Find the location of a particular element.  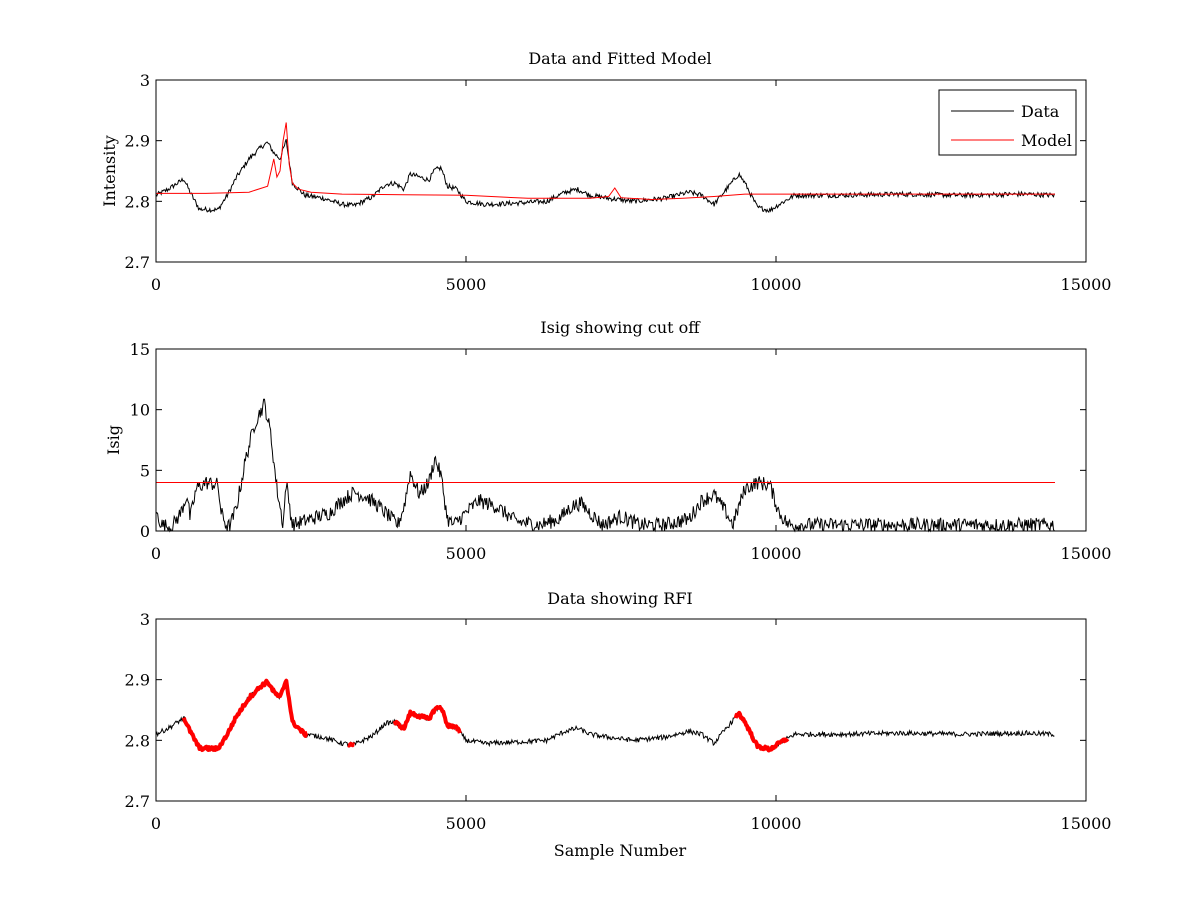

legend: Data Model is located at coordinates (1007, 122).